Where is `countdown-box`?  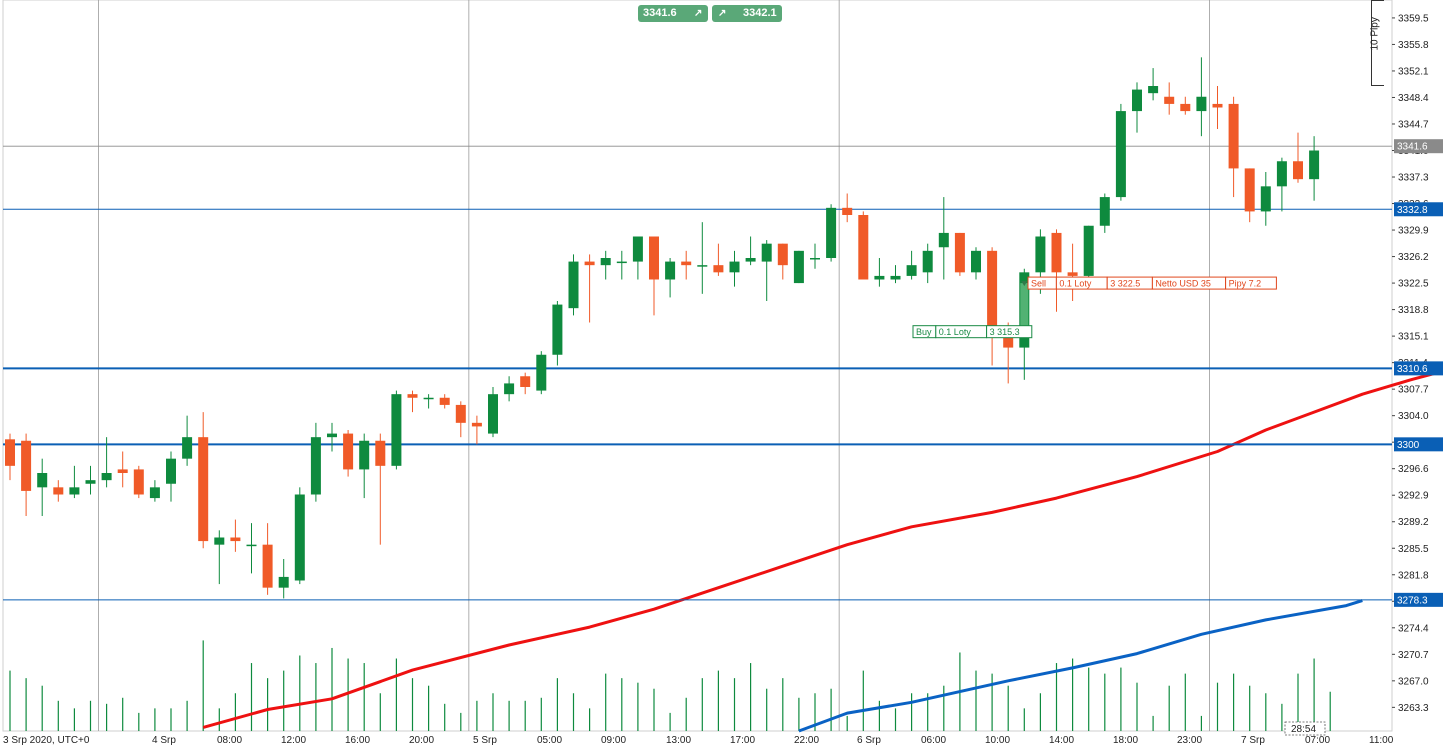 countdown-box is located at coordinates (1305, 728).